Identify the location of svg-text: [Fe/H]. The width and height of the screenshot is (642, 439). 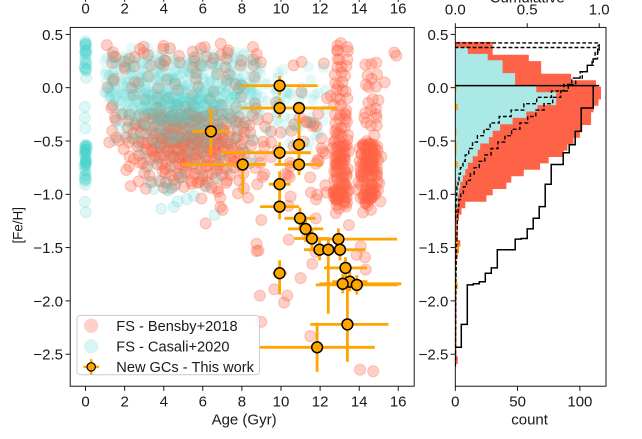
(17, 225).